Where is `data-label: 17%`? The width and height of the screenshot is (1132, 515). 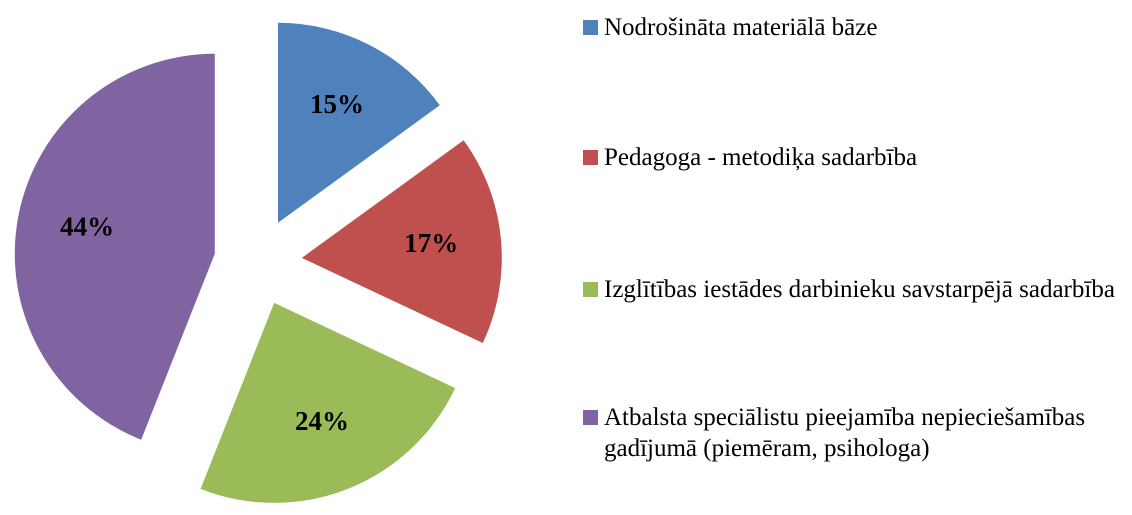
data-label: 17% is located at coordinates (431, 243).